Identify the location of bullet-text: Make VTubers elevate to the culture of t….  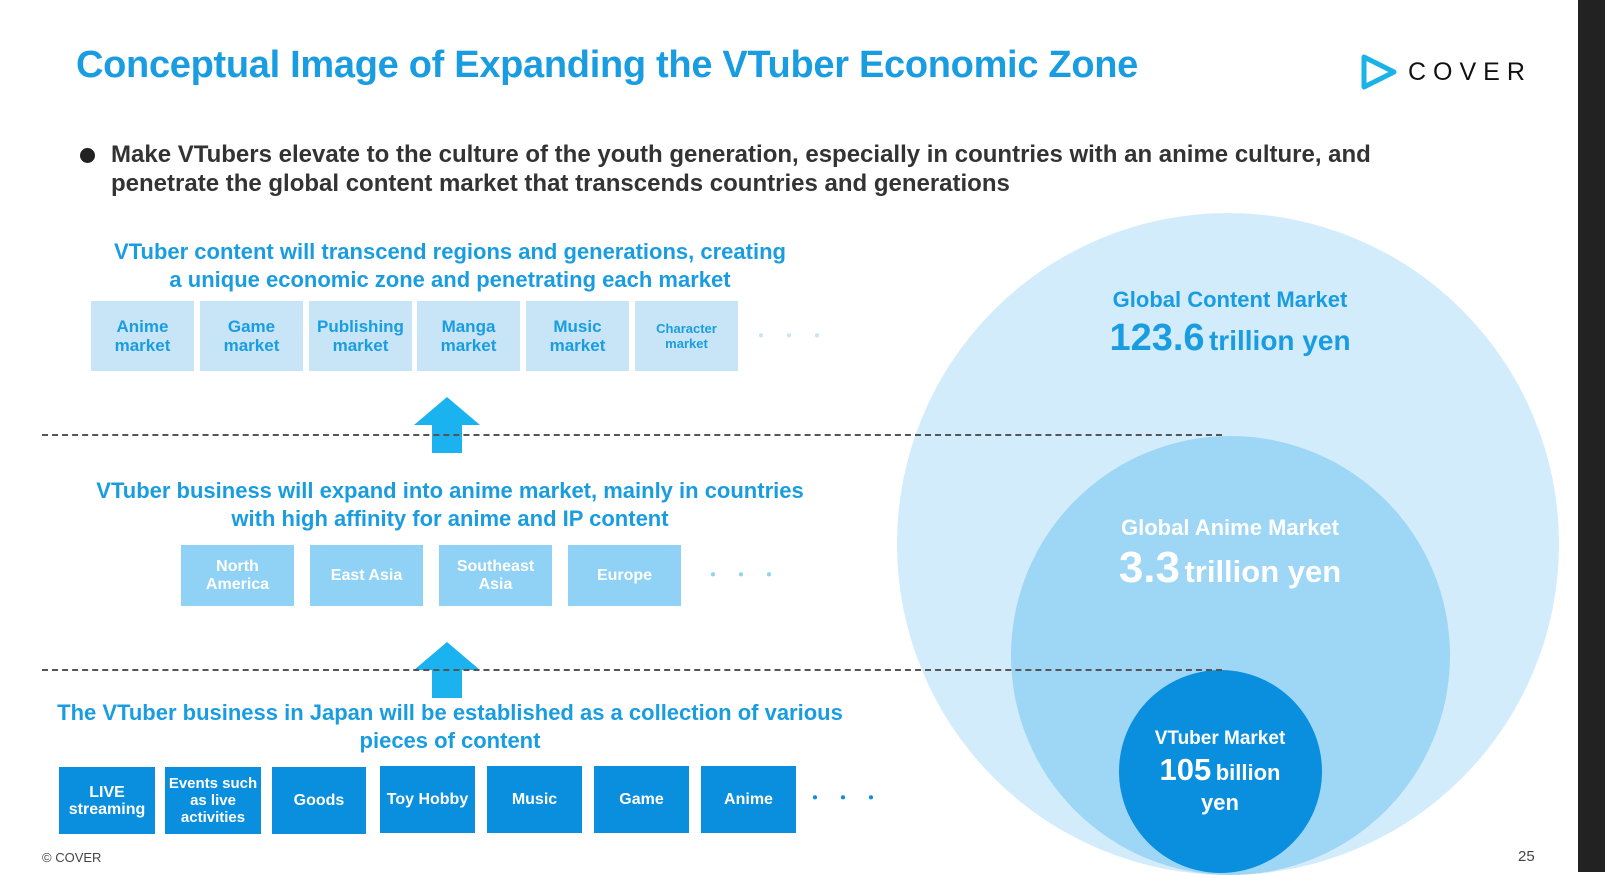
(741, 169).